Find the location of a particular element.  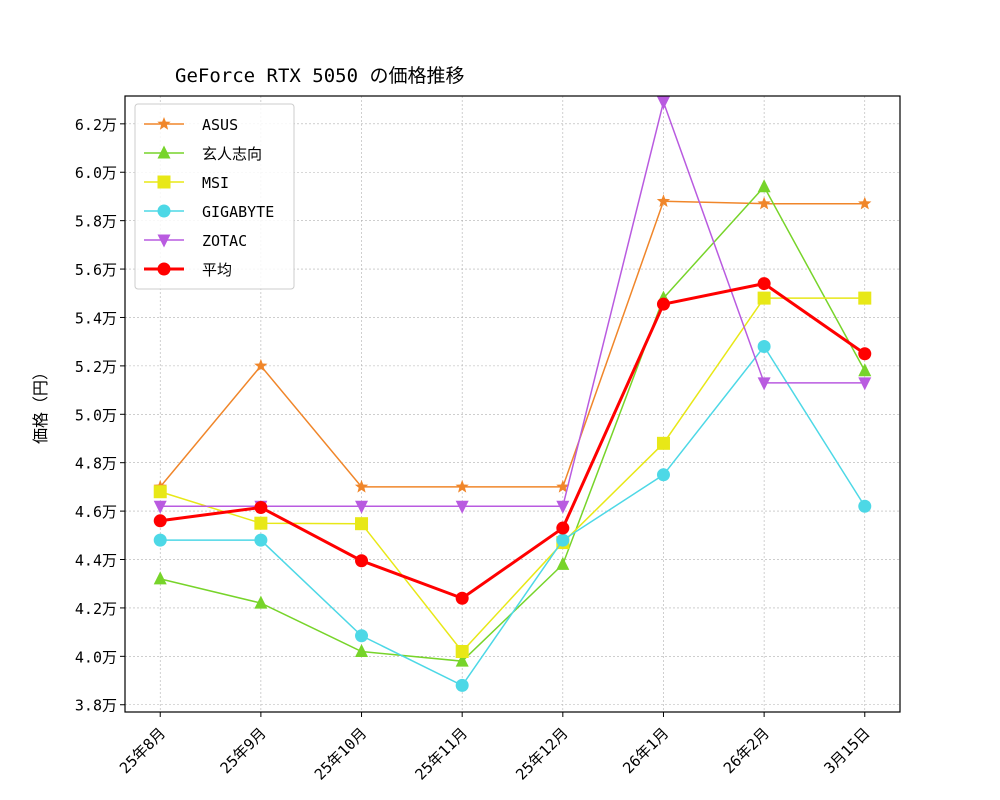

y-tick-label: 6.0万 is located at coordinates (96, 173).